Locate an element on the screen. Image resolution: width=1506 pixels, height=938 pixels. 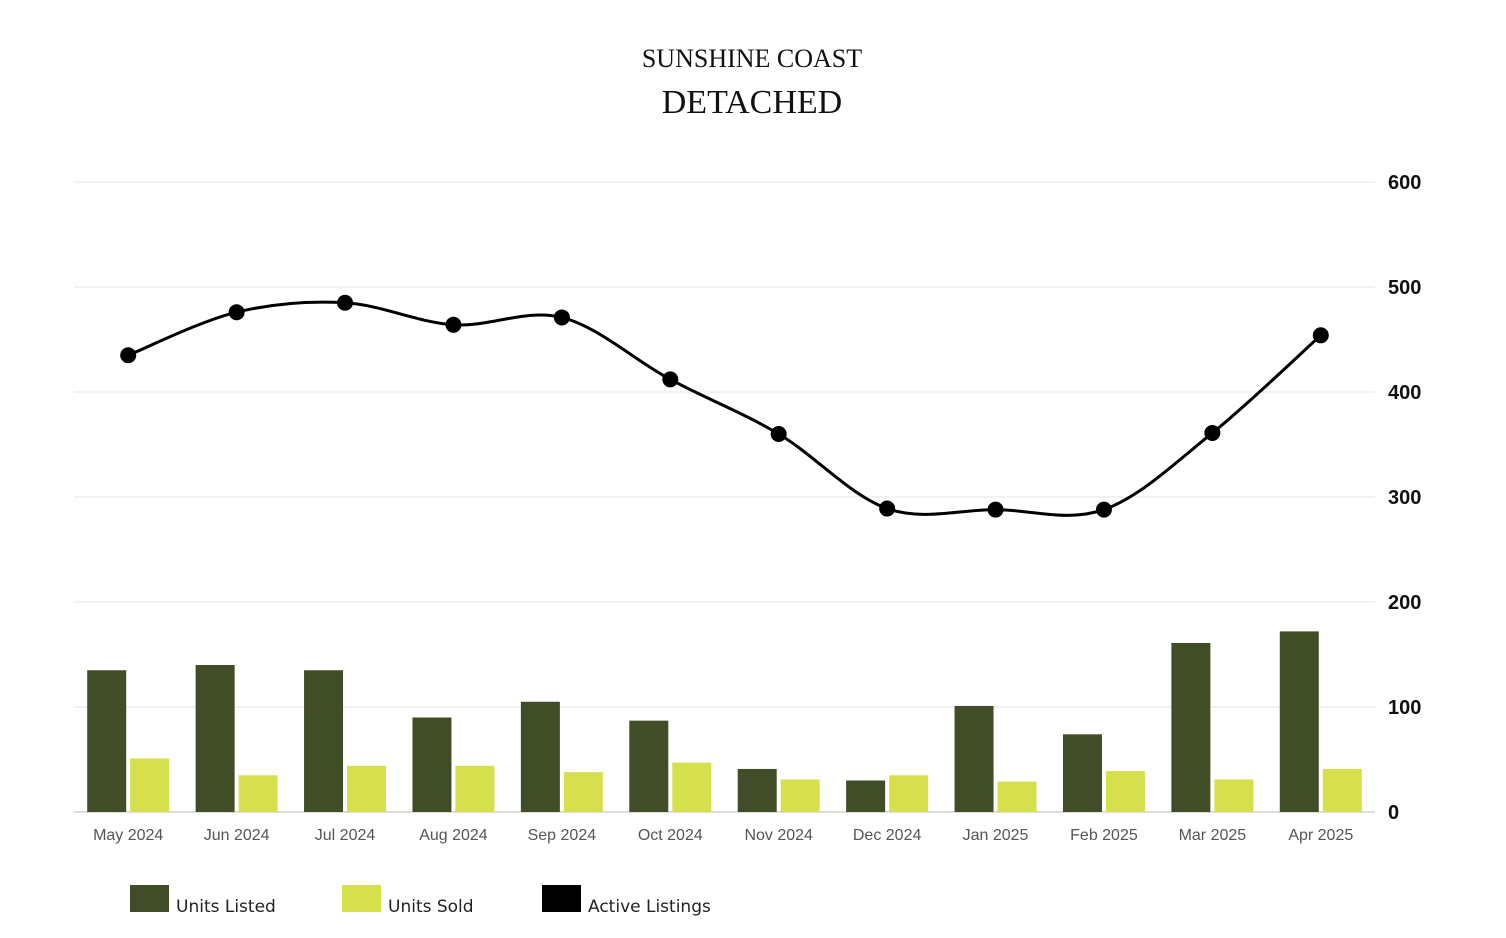
chart-title-region: SUNSHINE COAST is located at coordinates (752, 58).